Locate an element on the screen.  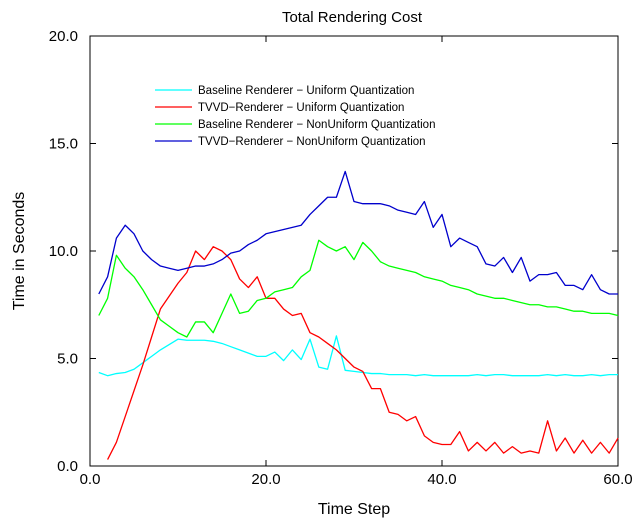
y-tick-label: 15.0 is located at coordinates (63, 144).